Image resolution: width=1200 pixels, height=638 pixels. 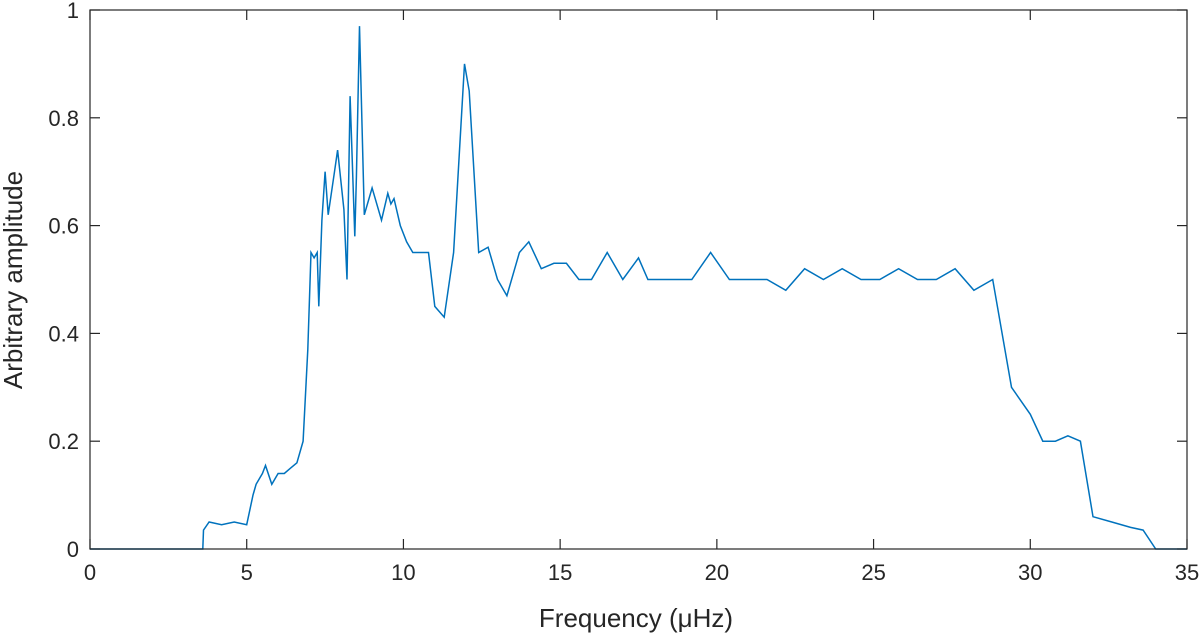 What do you see at coordinates (247, 572) in the screenshot?
I see `x-tick-label: 5` at bounding box center [247, 572].